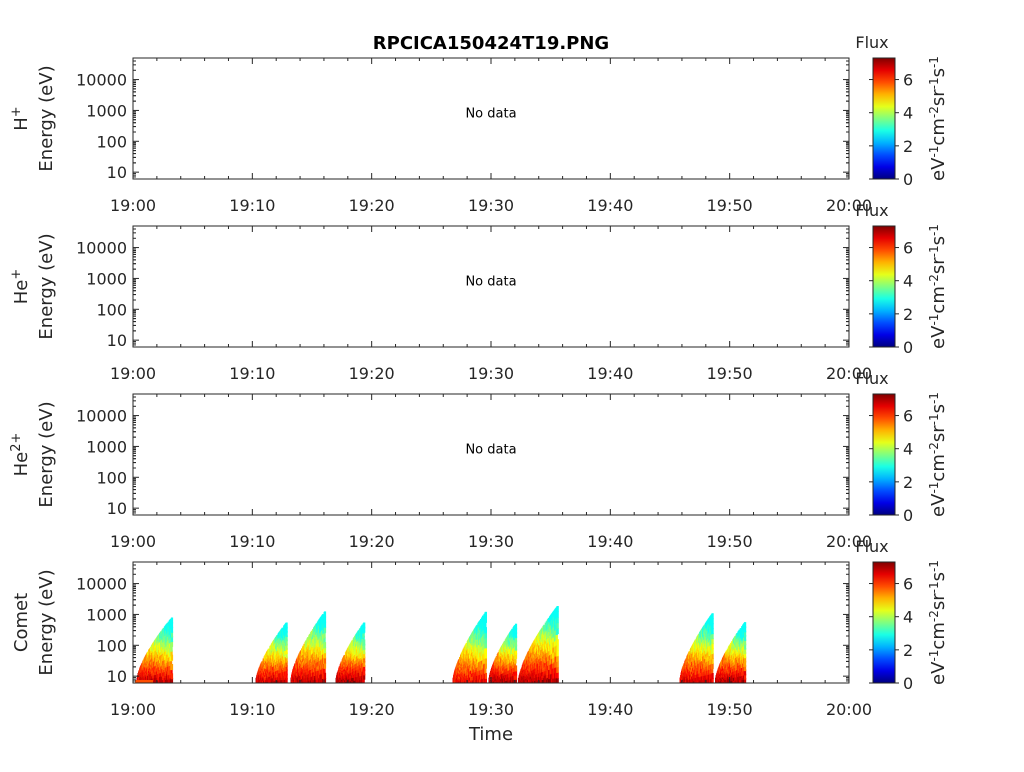 The height and width of the screenshot is (772, 1024). I want to click on colorbar-3: Flux 0 2 4 6 eV-1cm-2sr-1s-1, so click(902, 447).